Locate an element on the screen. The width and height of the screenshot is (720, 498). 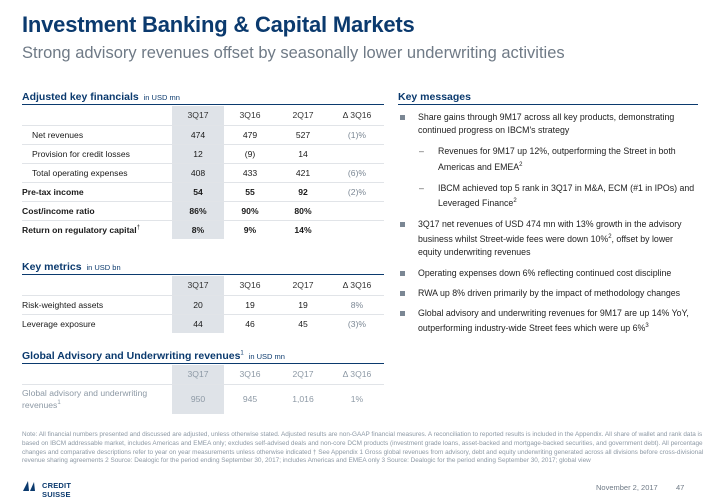
table-row: Net revenues 474 479 527 (1)% is located at coordinates (203, 135).